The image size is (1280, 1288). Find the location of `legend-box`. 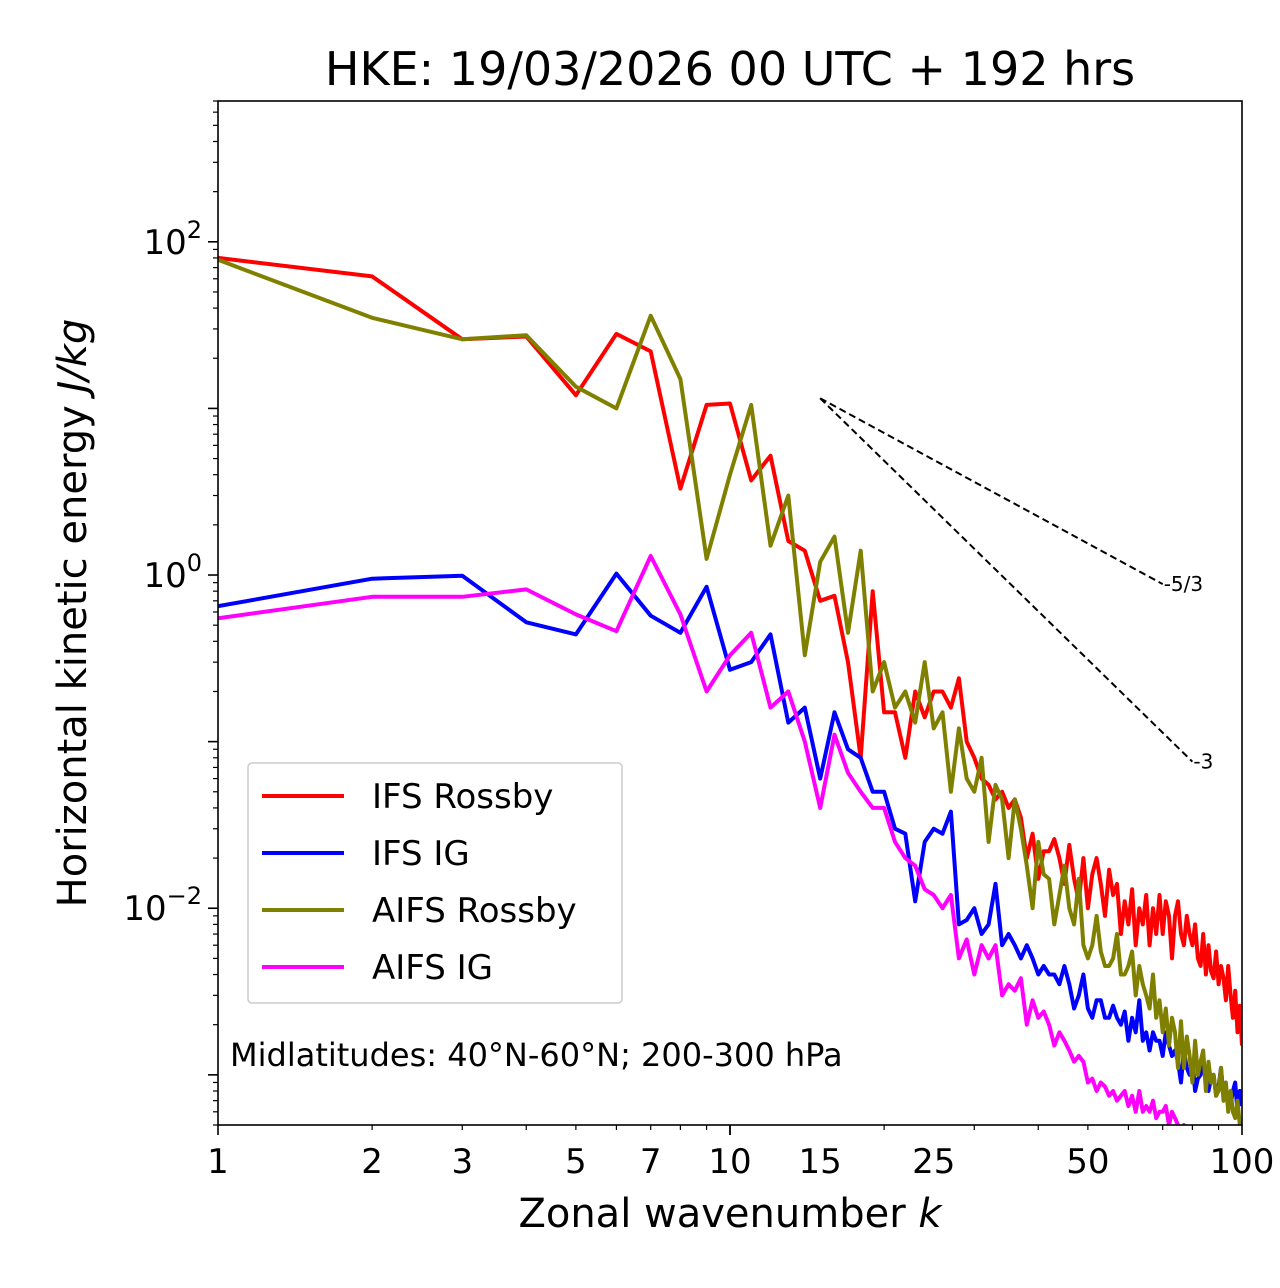

legend-box is located at coordinates (435, 883).